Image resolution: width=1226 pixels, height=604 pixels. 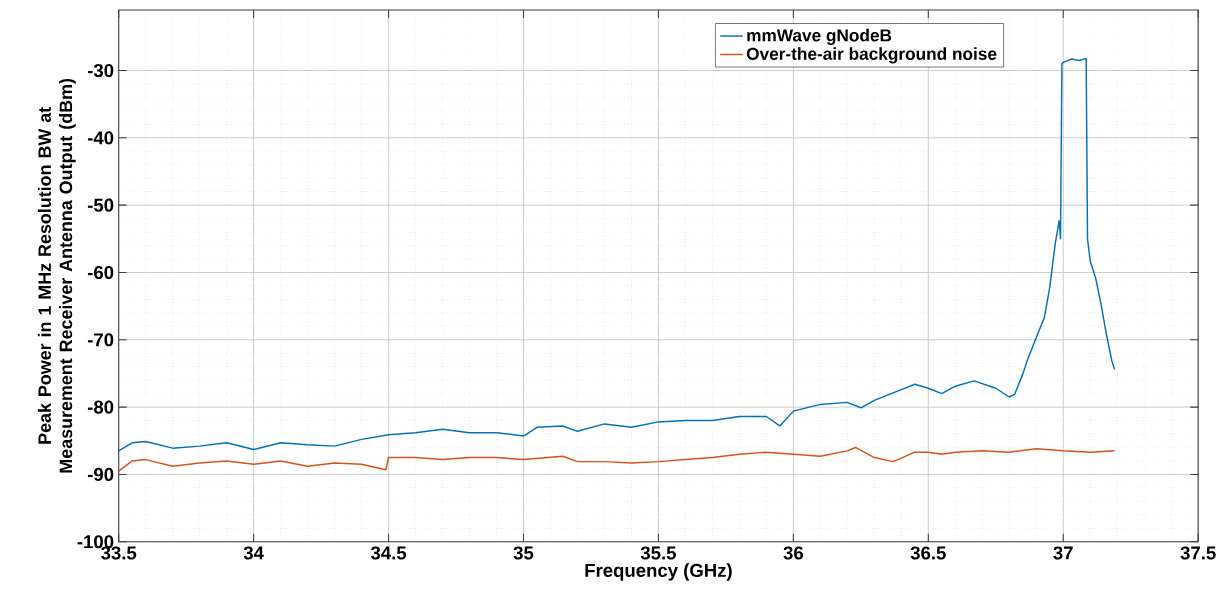 What do you see at coordinates (1063, 553) in the screenshot?
I see `x-tick-label: 37` at bounding box center [1063, 553].